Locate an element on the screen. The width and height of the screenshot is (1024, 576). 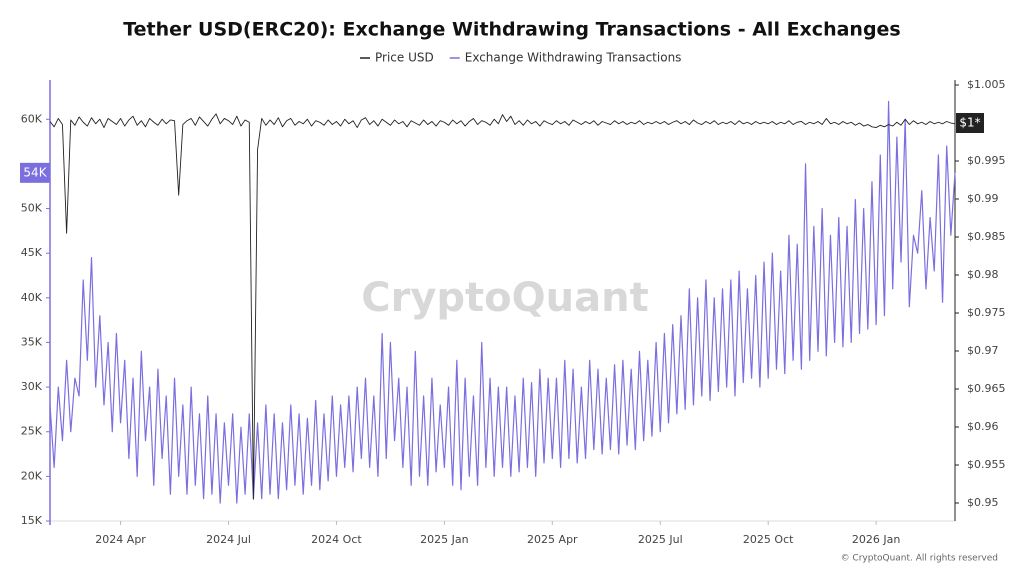
legend-label: Price USD is located at coordinates (404, 58).